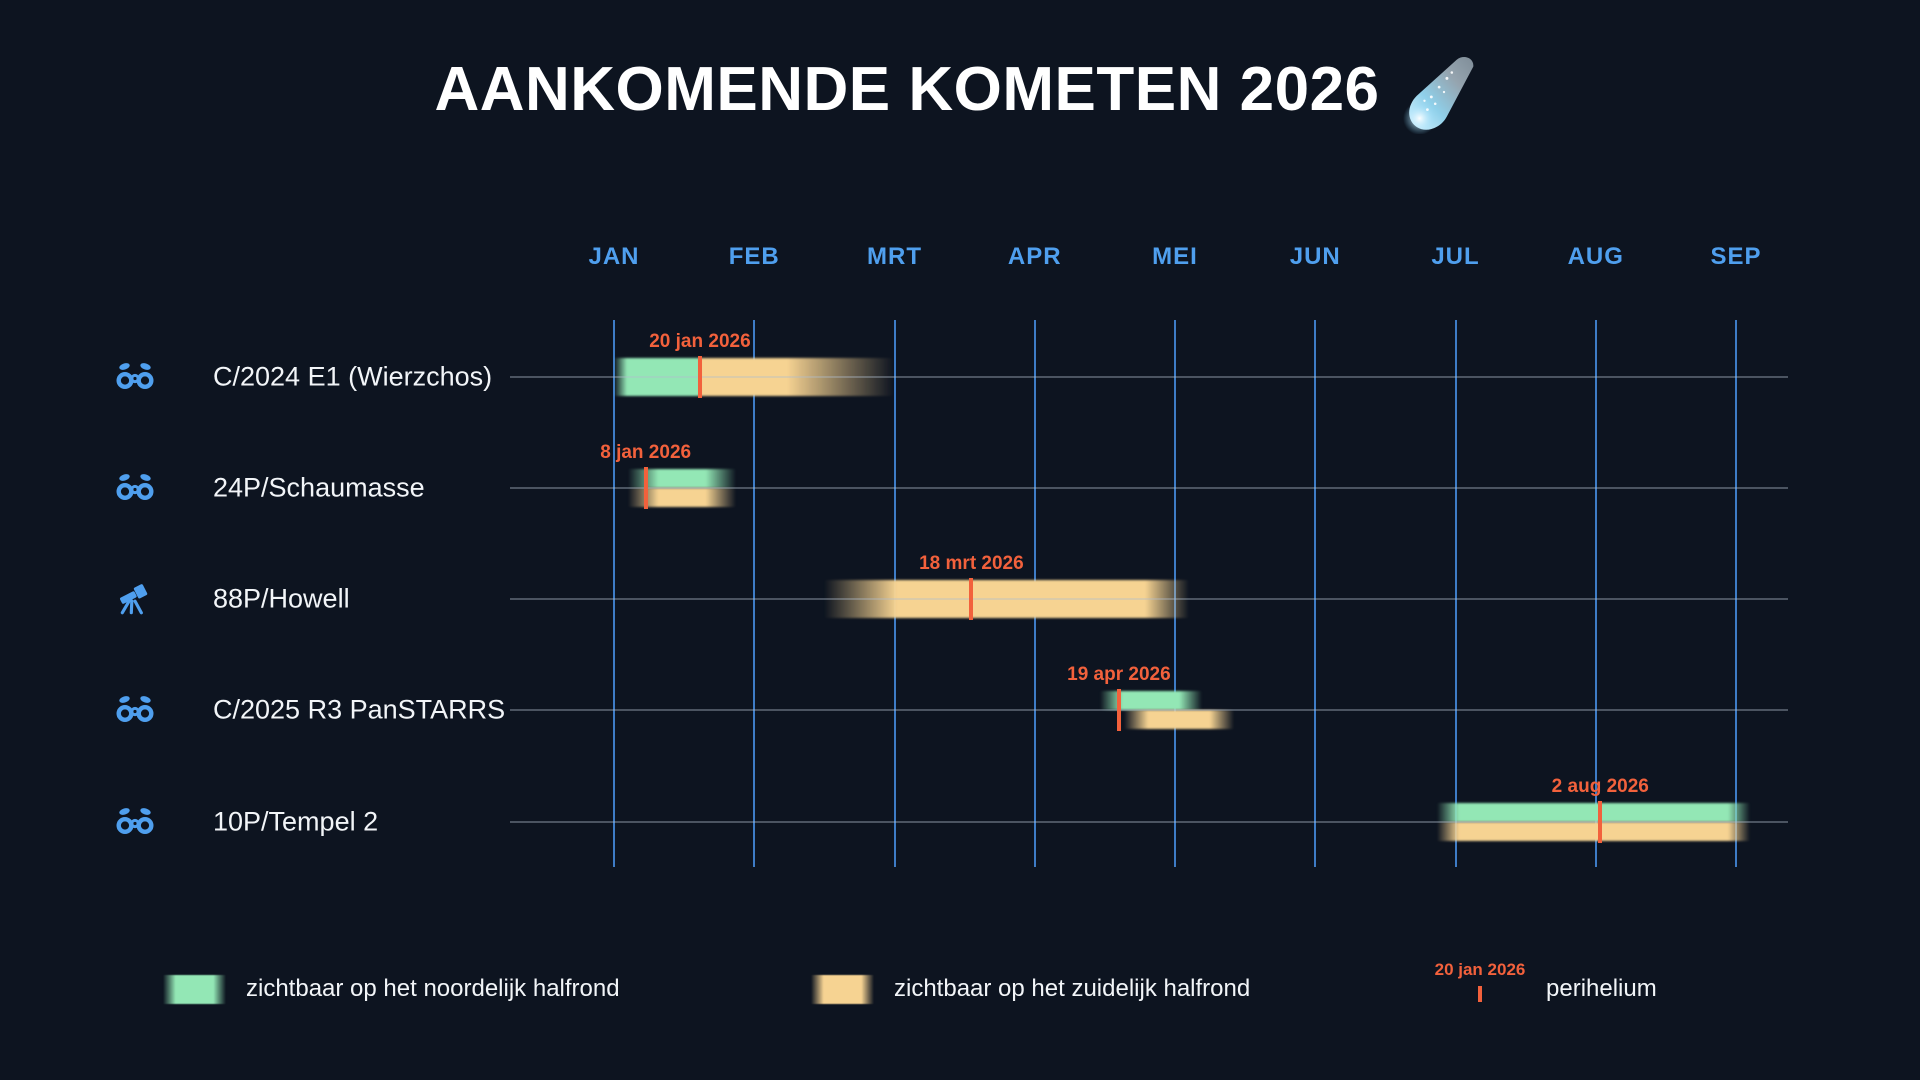 The height and width of the screenshot is (1080, 1920). What do you see at coordinates (296, 821) in the screenshot?
I see `comet-name: 10P/Tempel 2` at bounding box center [296, 821].